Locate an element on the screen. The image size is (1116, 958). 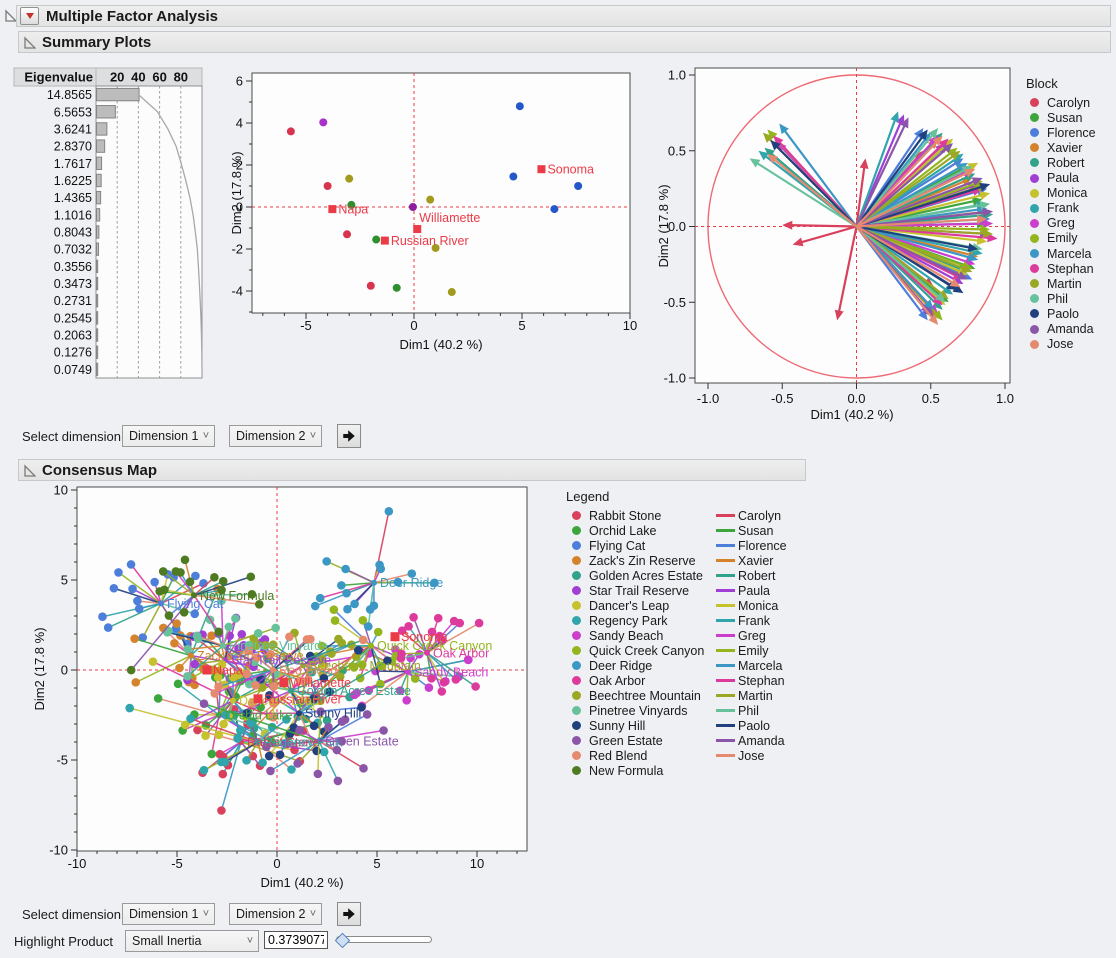
outline-bar-summary-plots: Summary Plots is located at coordinates (564, 42).